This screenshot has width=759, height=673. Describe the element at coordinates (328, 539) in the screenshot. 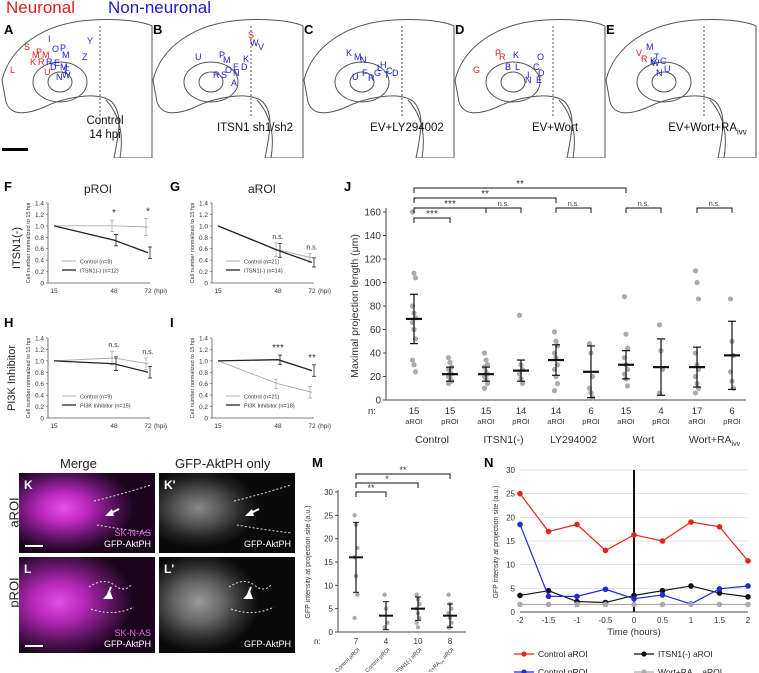

I see `y-tick-label: 20` at that location.